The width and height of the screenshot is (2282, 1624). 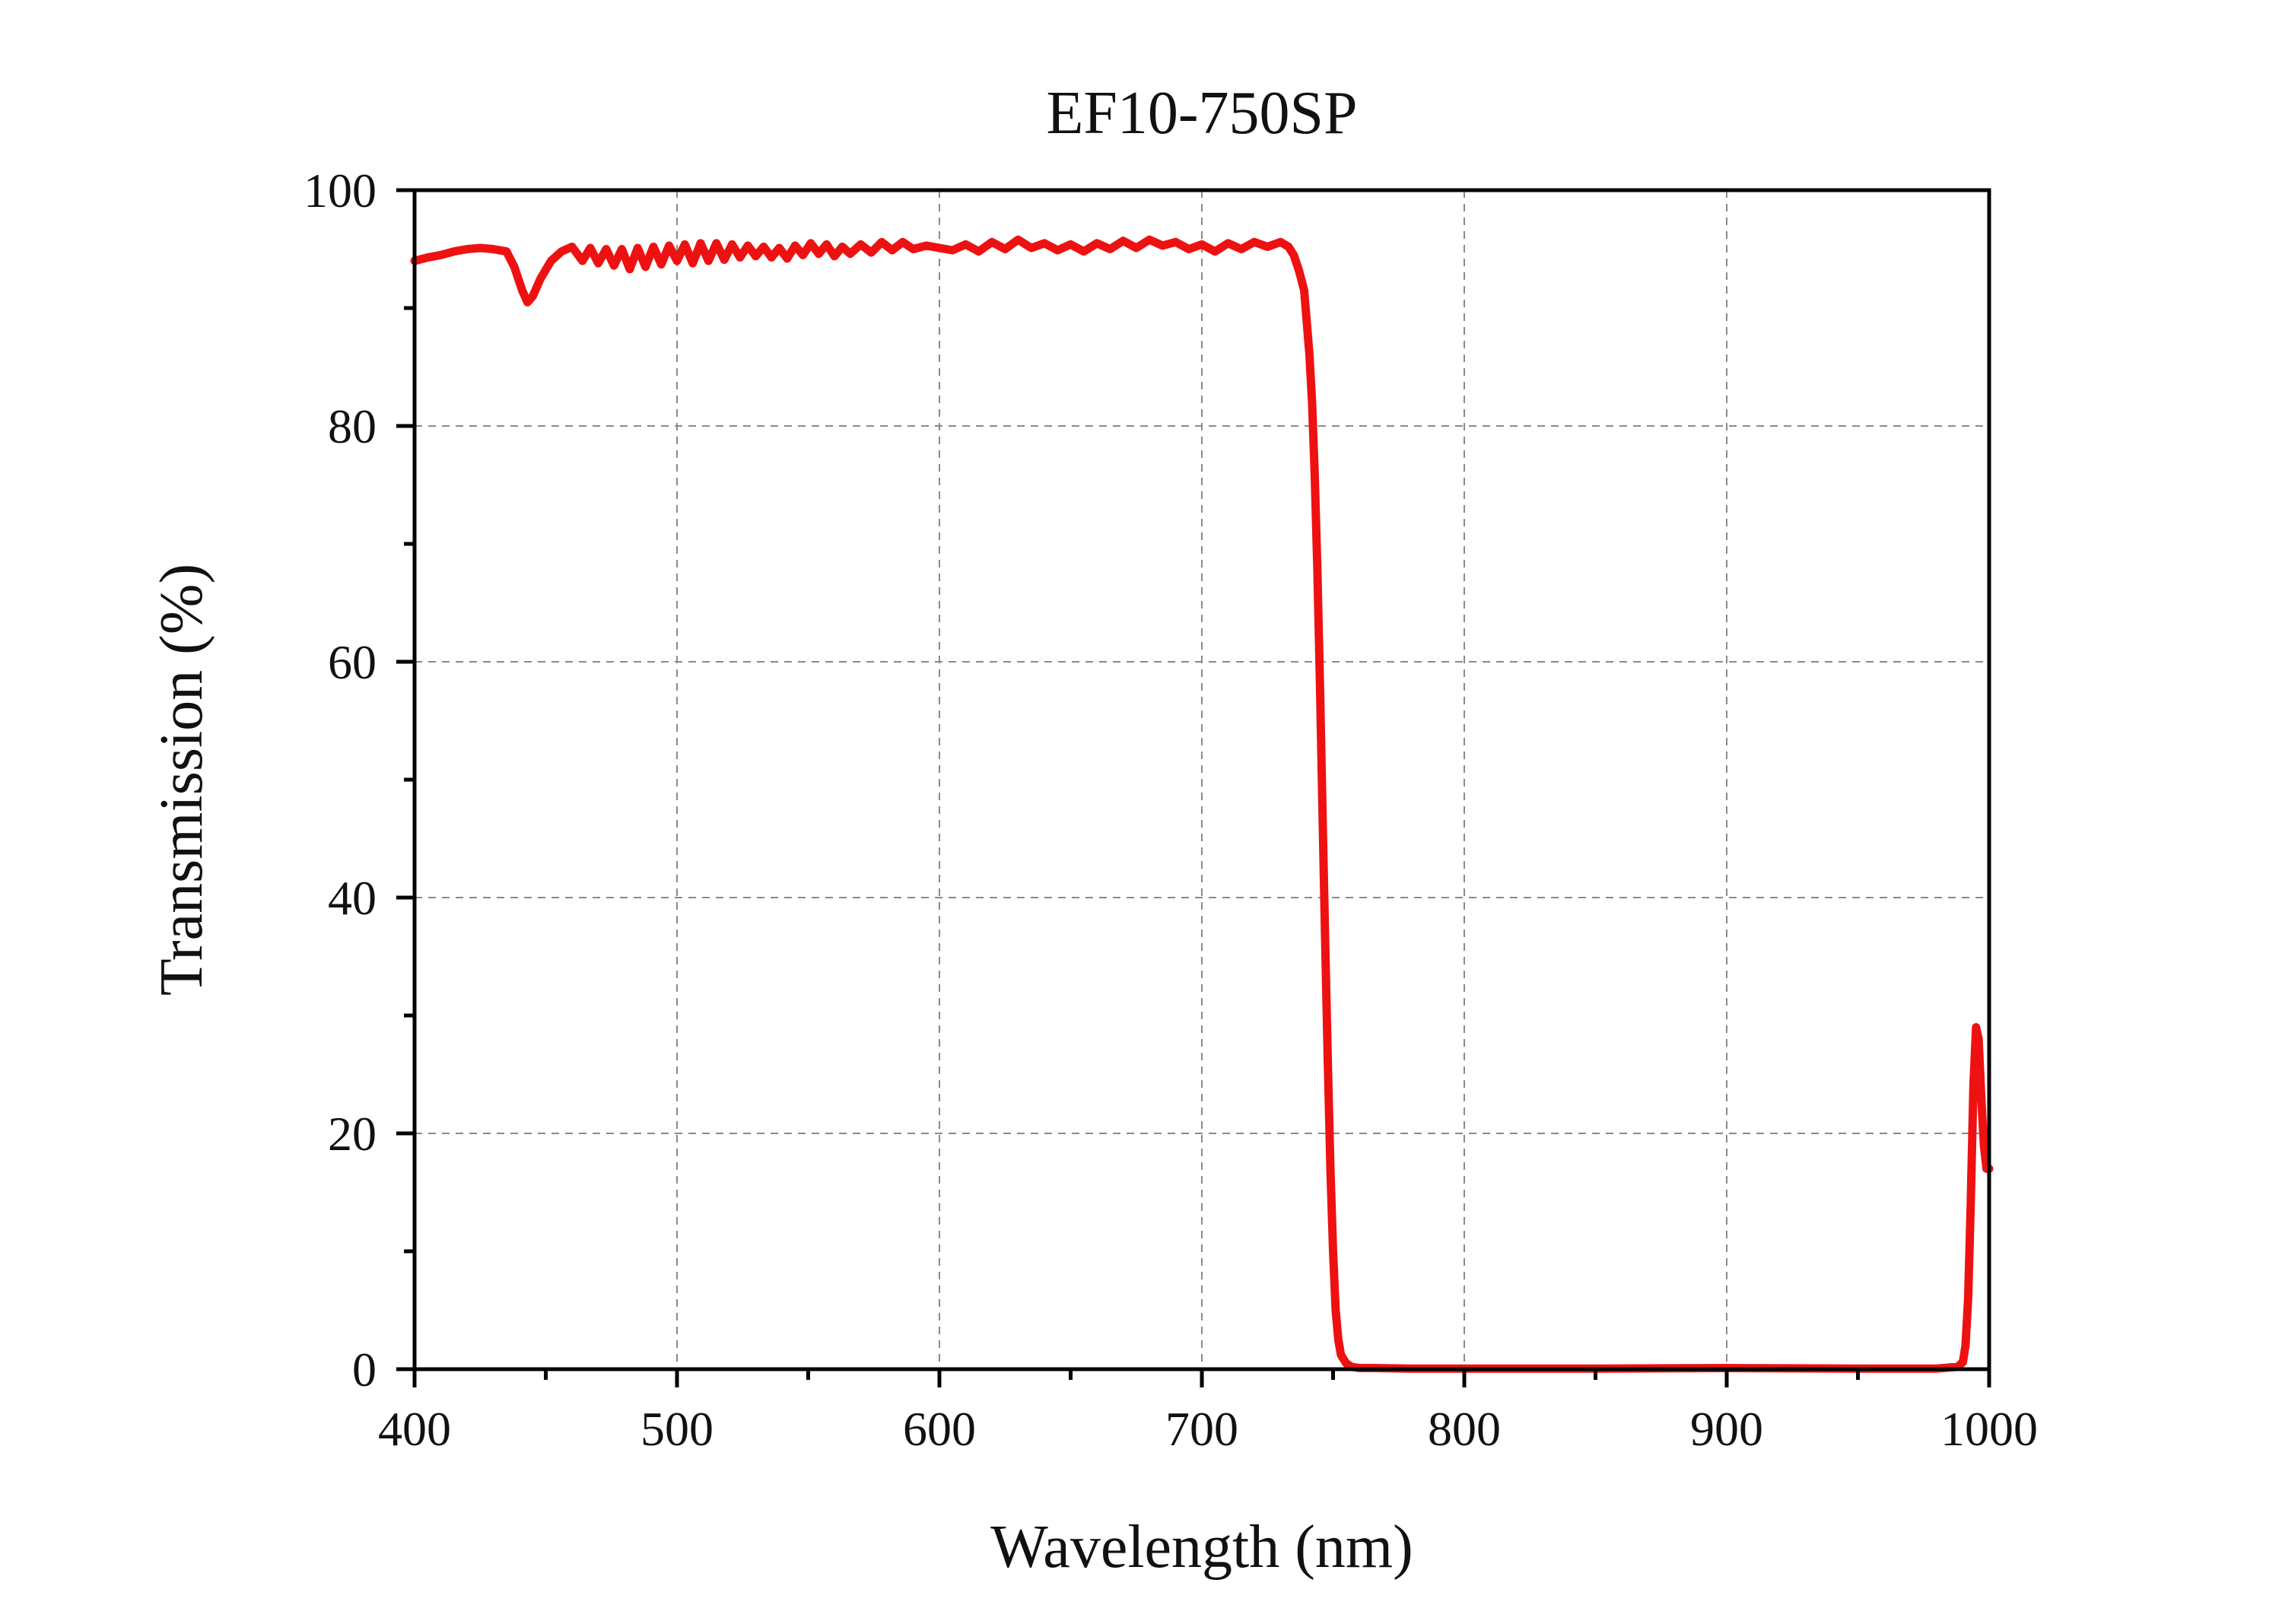 I want to click on x-tick-labels: 400 500 600 700 800 900 1000, so click(x=1208, y=1429).